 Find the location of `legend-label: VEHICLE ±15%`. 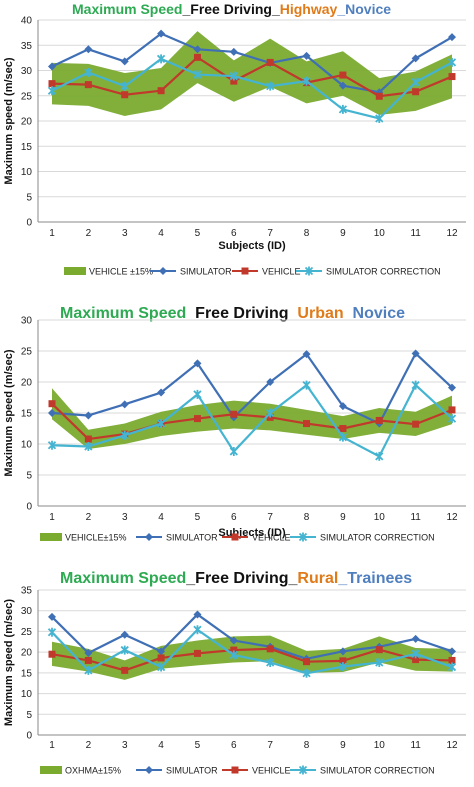

legend-label: VEHICLE ±15% is located at coordinates (121, 272).